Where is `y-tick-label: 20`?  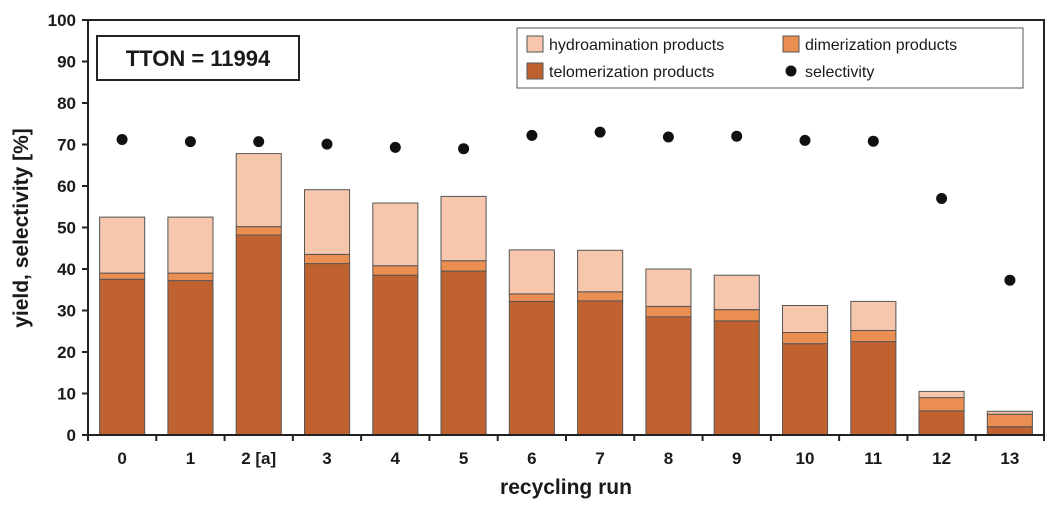 y-tick-label: 20 is located at coordinates (66, 352).